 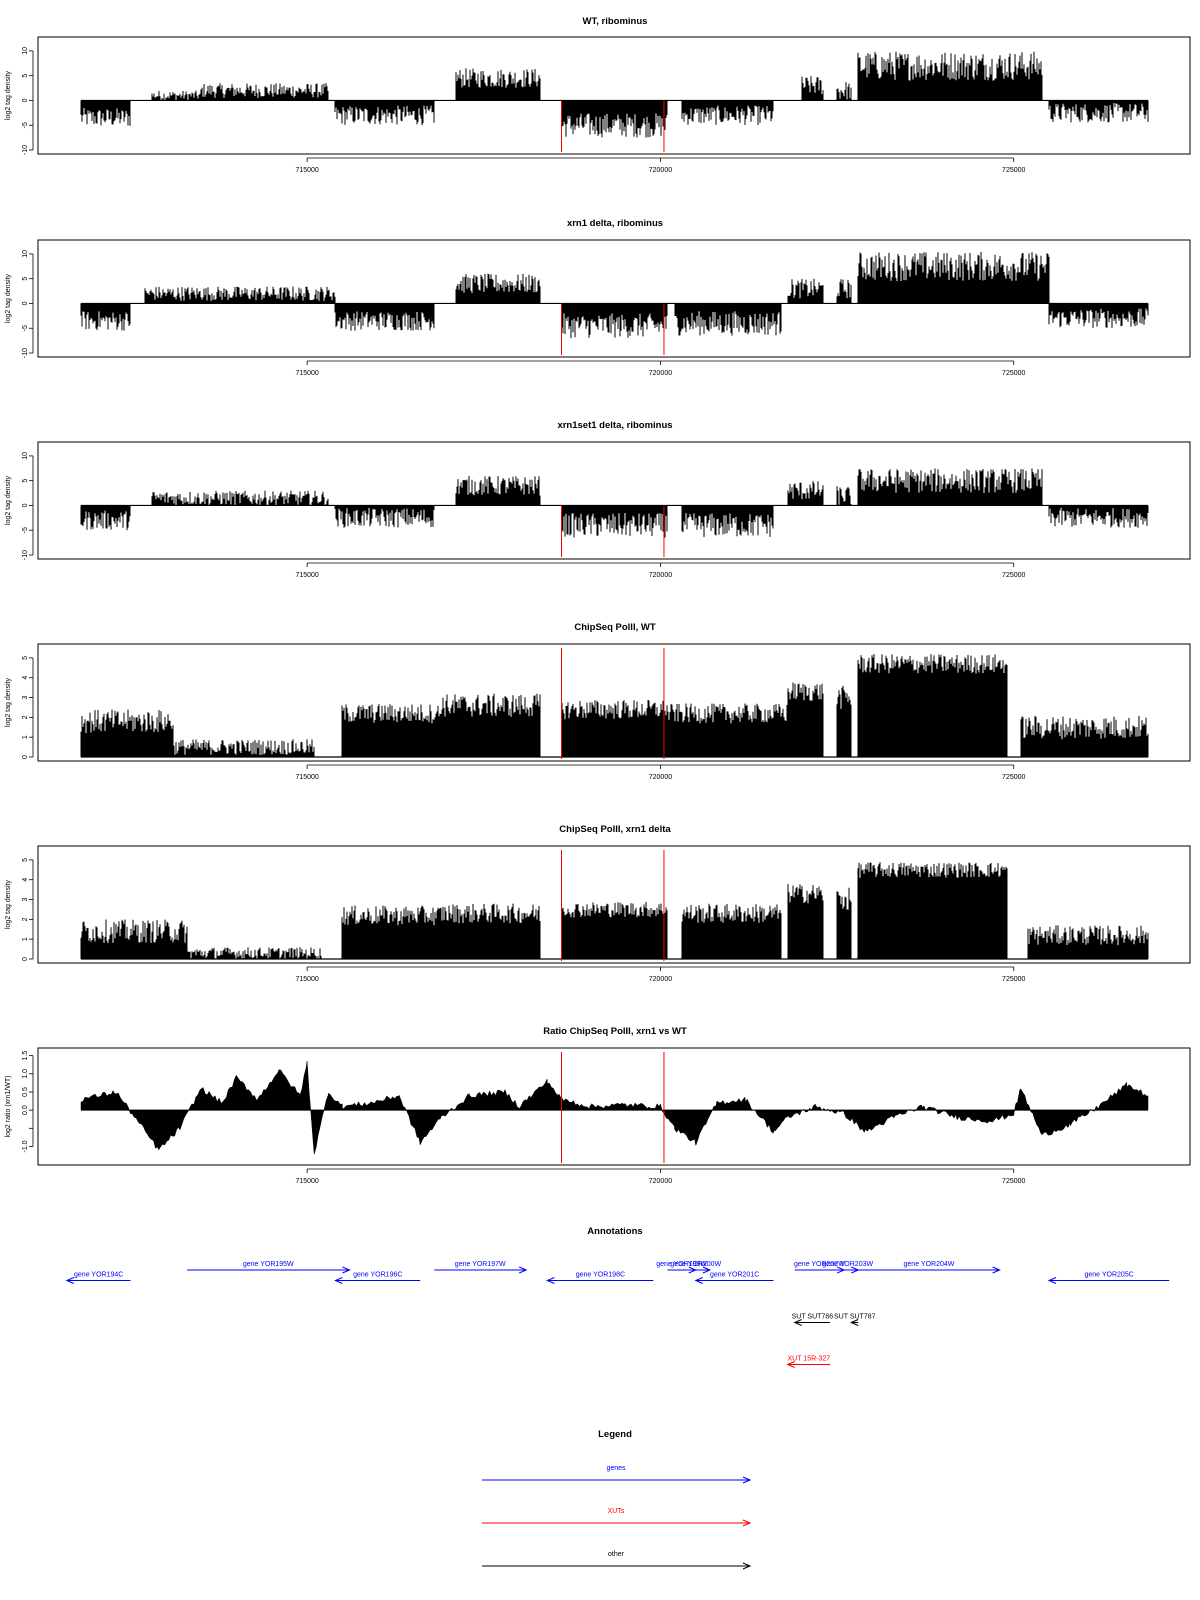 I want to click on y-axis-label: log2 ratio (xrn1/WT), so click(x=8, y=1107).